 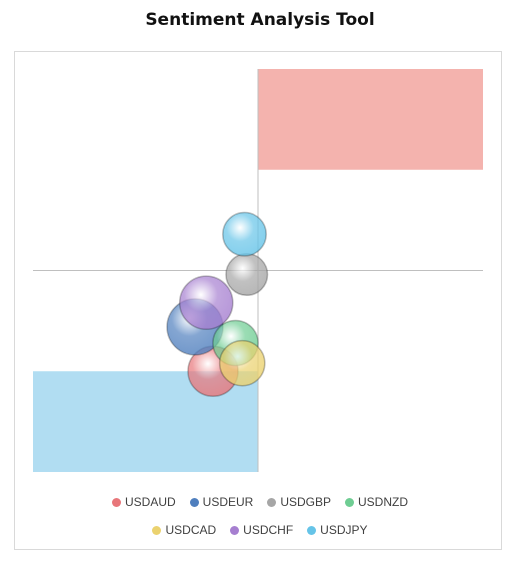 I want to click on legend-label: USDEUR, so click(x=228, y=502).